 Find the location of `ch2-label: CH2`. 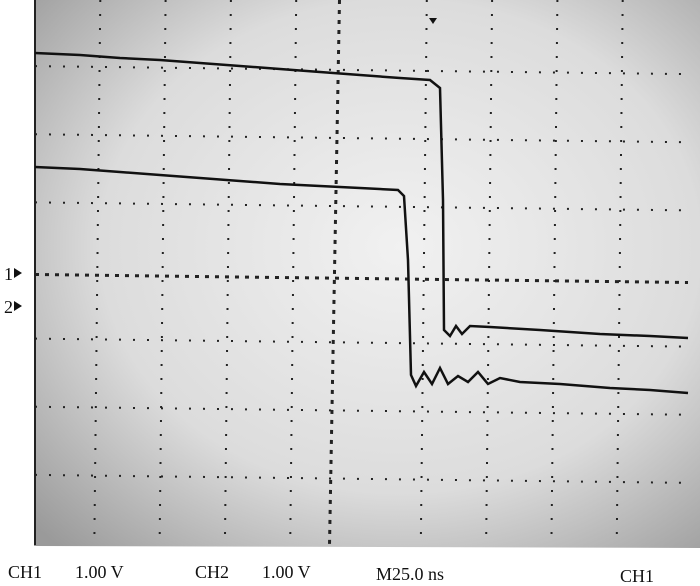

ch2-label: CH2 is located at coordinates (212, 572).